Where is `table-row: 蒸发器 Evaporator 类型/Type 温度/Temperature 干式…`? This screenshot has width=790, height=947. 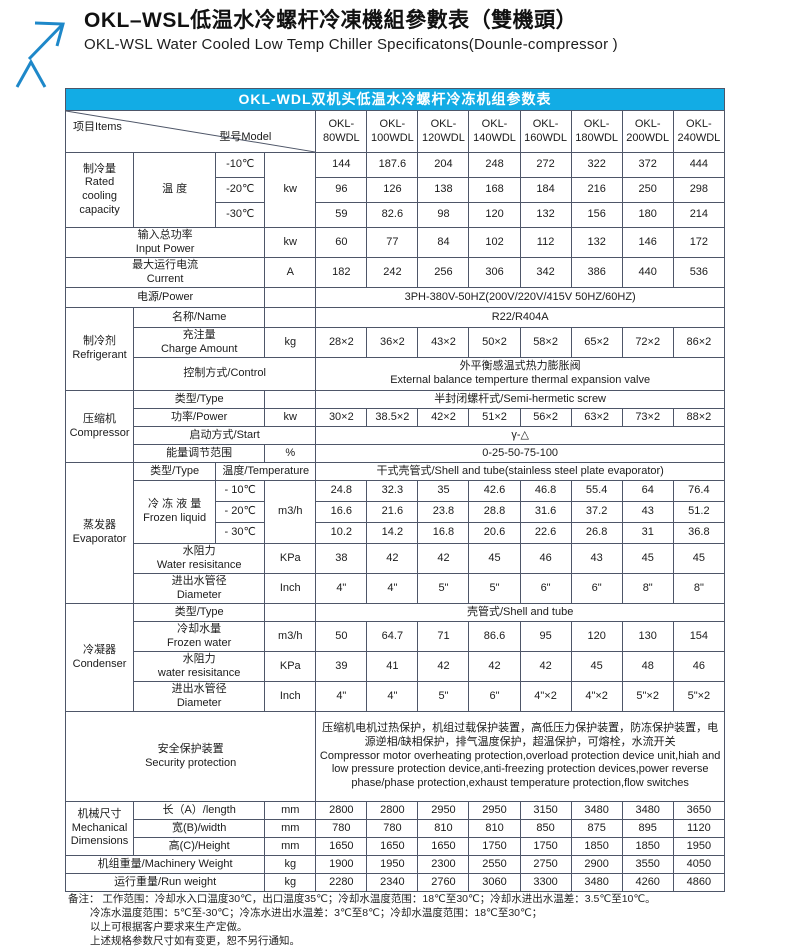
table-row: 蒸发器 Evaporator 类型/Type 温度/Temperature 干式… is located at coordinates (394, 533).